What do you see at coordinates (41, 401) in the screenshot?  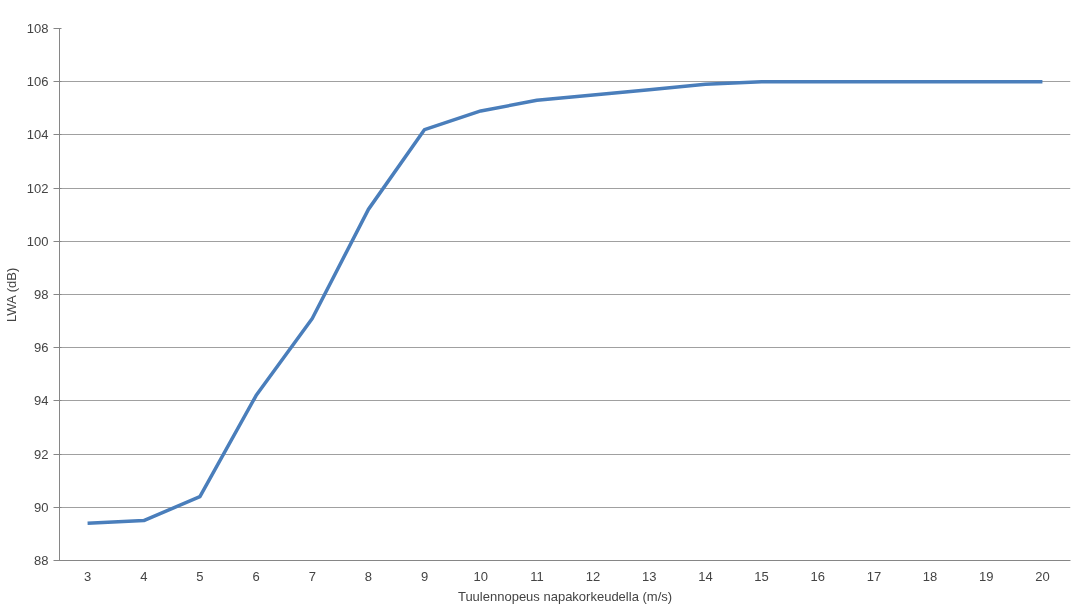 I see `y-tick-label: 94` at bounding box center [41, 401].